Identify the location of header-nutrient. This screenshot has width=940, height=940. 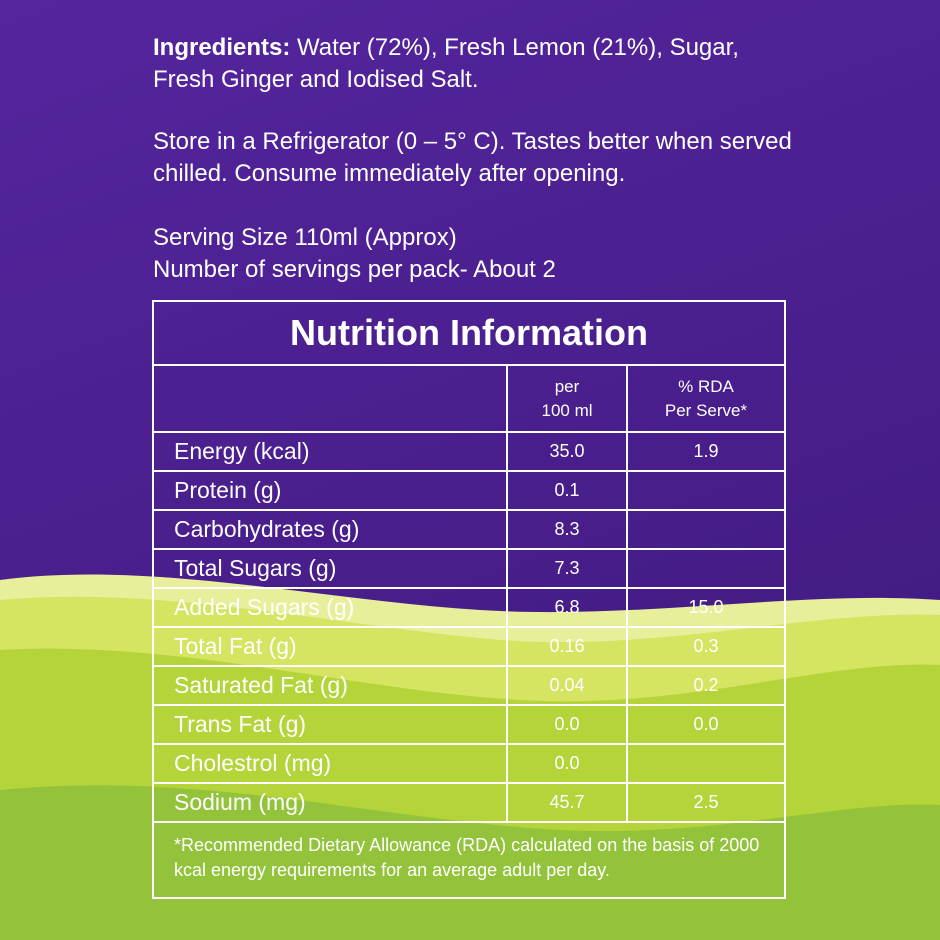
(331, 399).